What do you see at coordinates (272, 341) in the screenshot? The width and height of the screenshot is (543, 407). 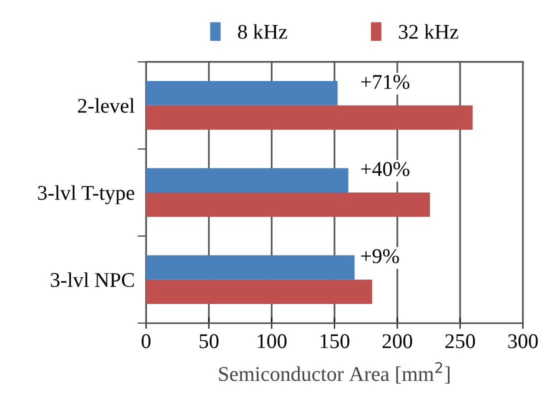 I see `x-tick-label: 100` at bounding box center [272, 341].